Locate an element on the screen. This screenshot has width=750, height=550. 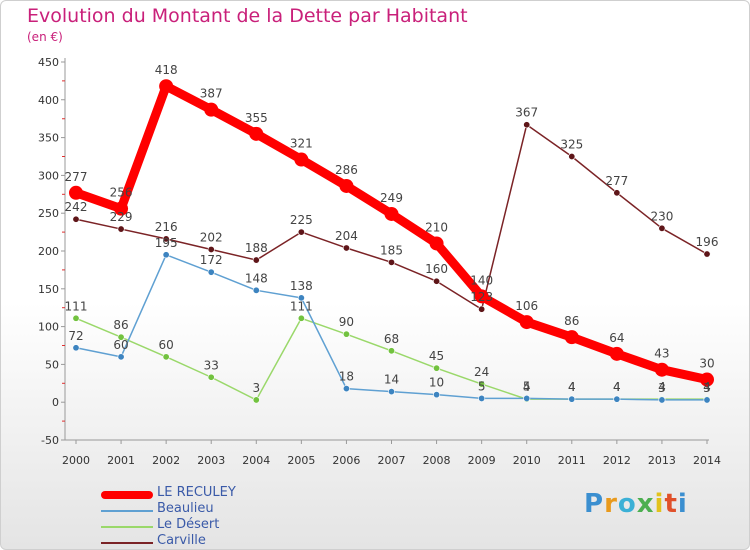
data-label-carville: 202 is located at coordinates (211, 237).